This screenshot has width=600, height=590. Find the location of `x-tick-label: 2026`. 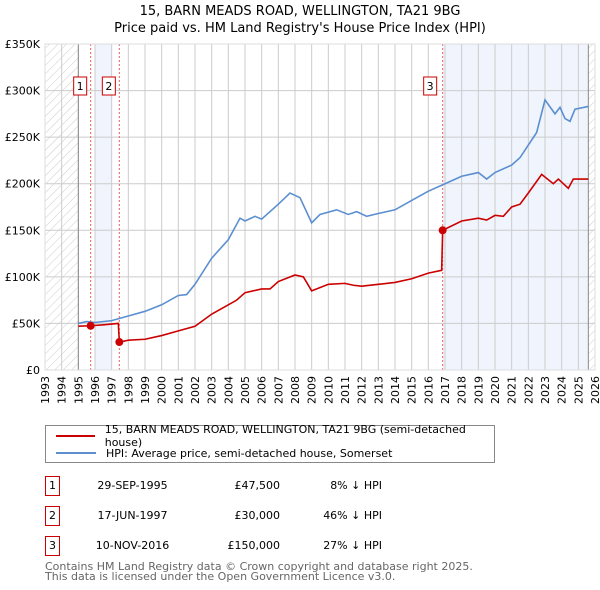

x-tick-label: 2026 is located at coordinates (594, 390).